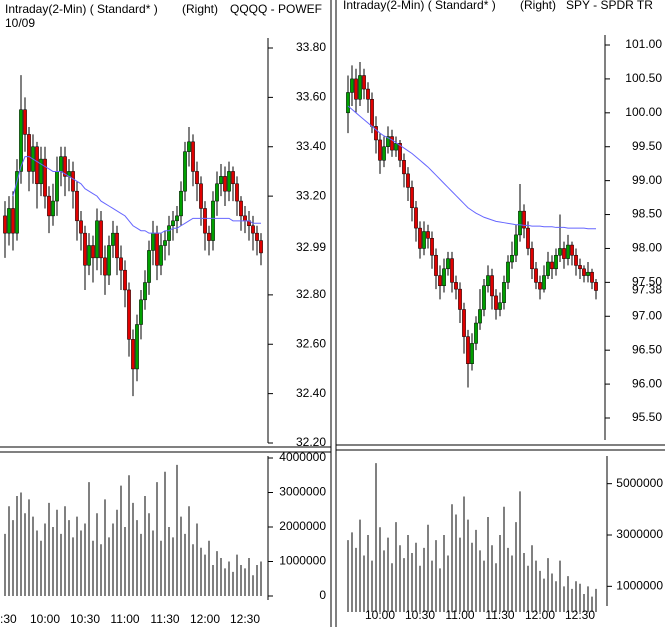 The width and height of the screenshot is (665, 627). I want to click on y-tick-label: 97.00, so click(647, 315).